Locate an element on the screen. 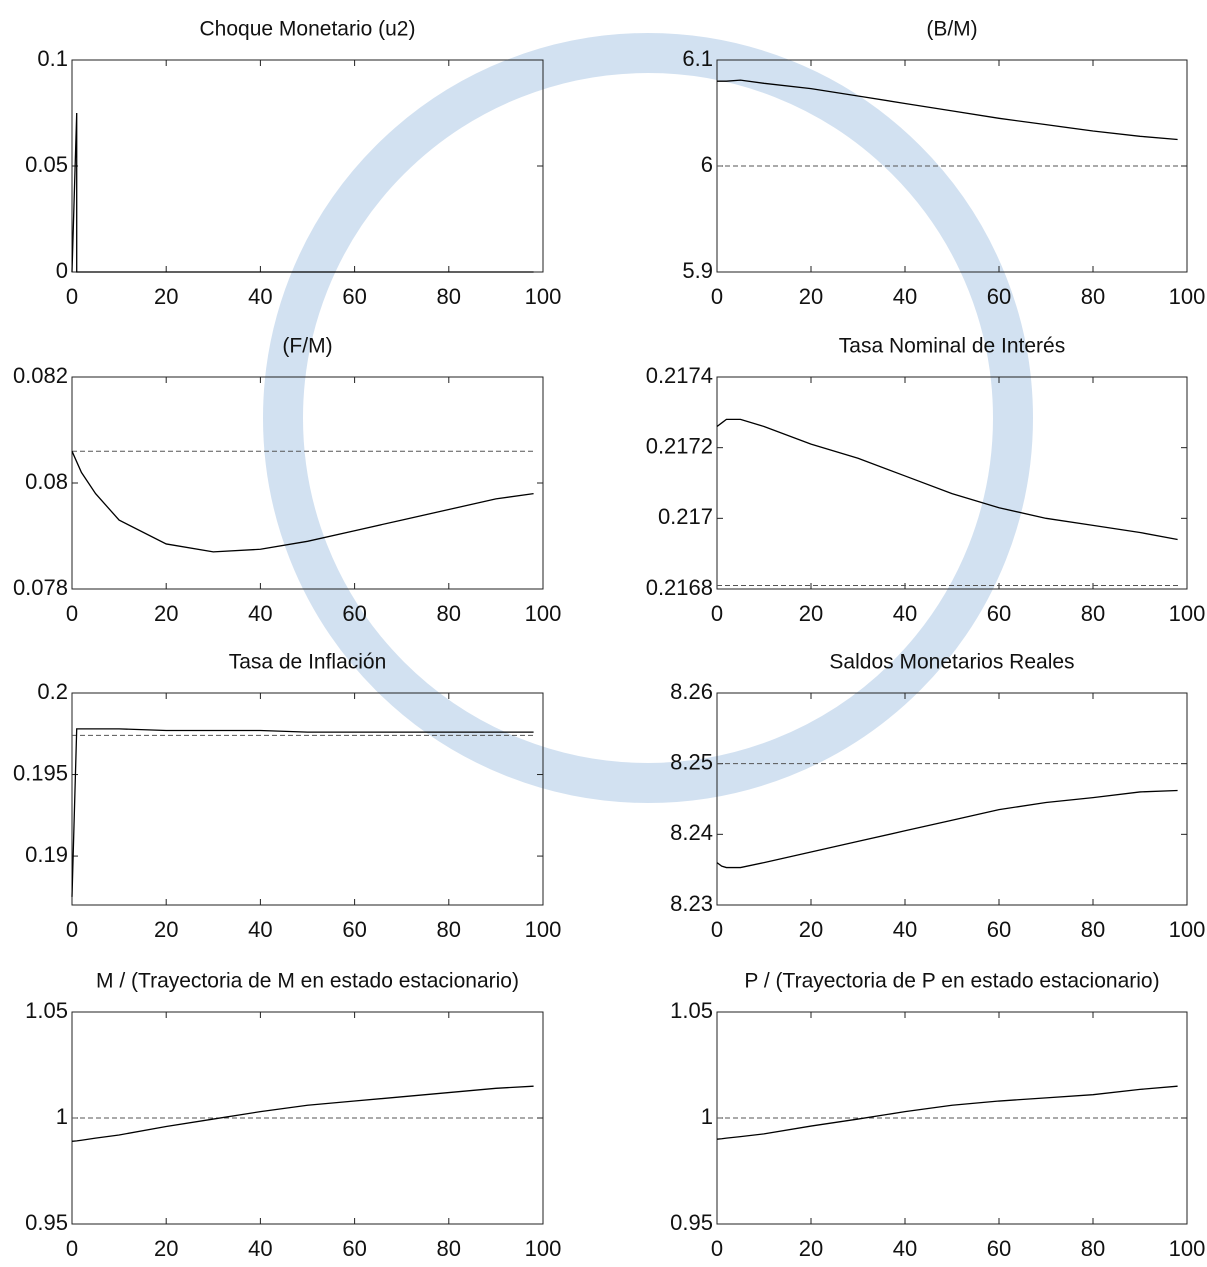  chart-title: Choque Monetario (u2) is located at coordinates (308, 29).